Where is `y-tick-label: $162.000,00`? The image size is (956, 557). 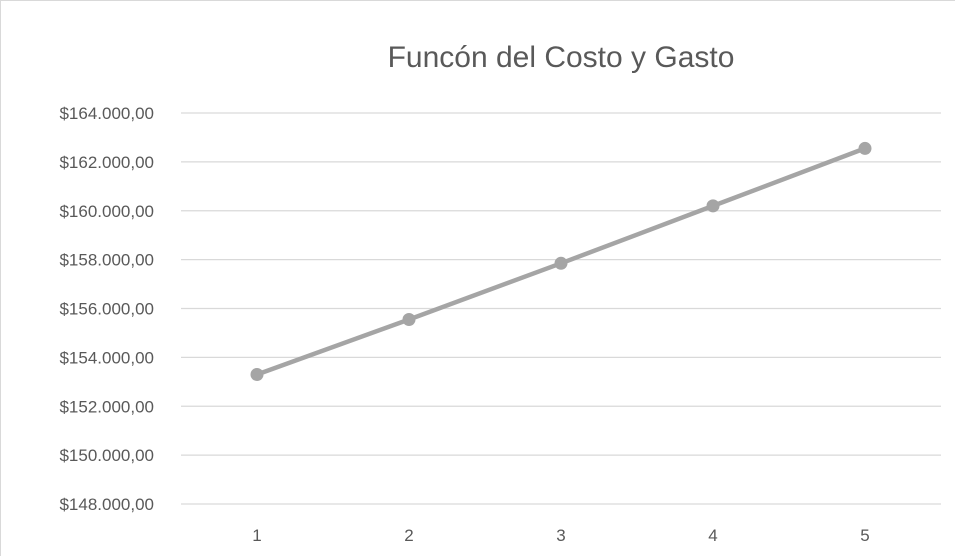
y-tick-label: $162.000,00 is located at coordinates (106, 162).